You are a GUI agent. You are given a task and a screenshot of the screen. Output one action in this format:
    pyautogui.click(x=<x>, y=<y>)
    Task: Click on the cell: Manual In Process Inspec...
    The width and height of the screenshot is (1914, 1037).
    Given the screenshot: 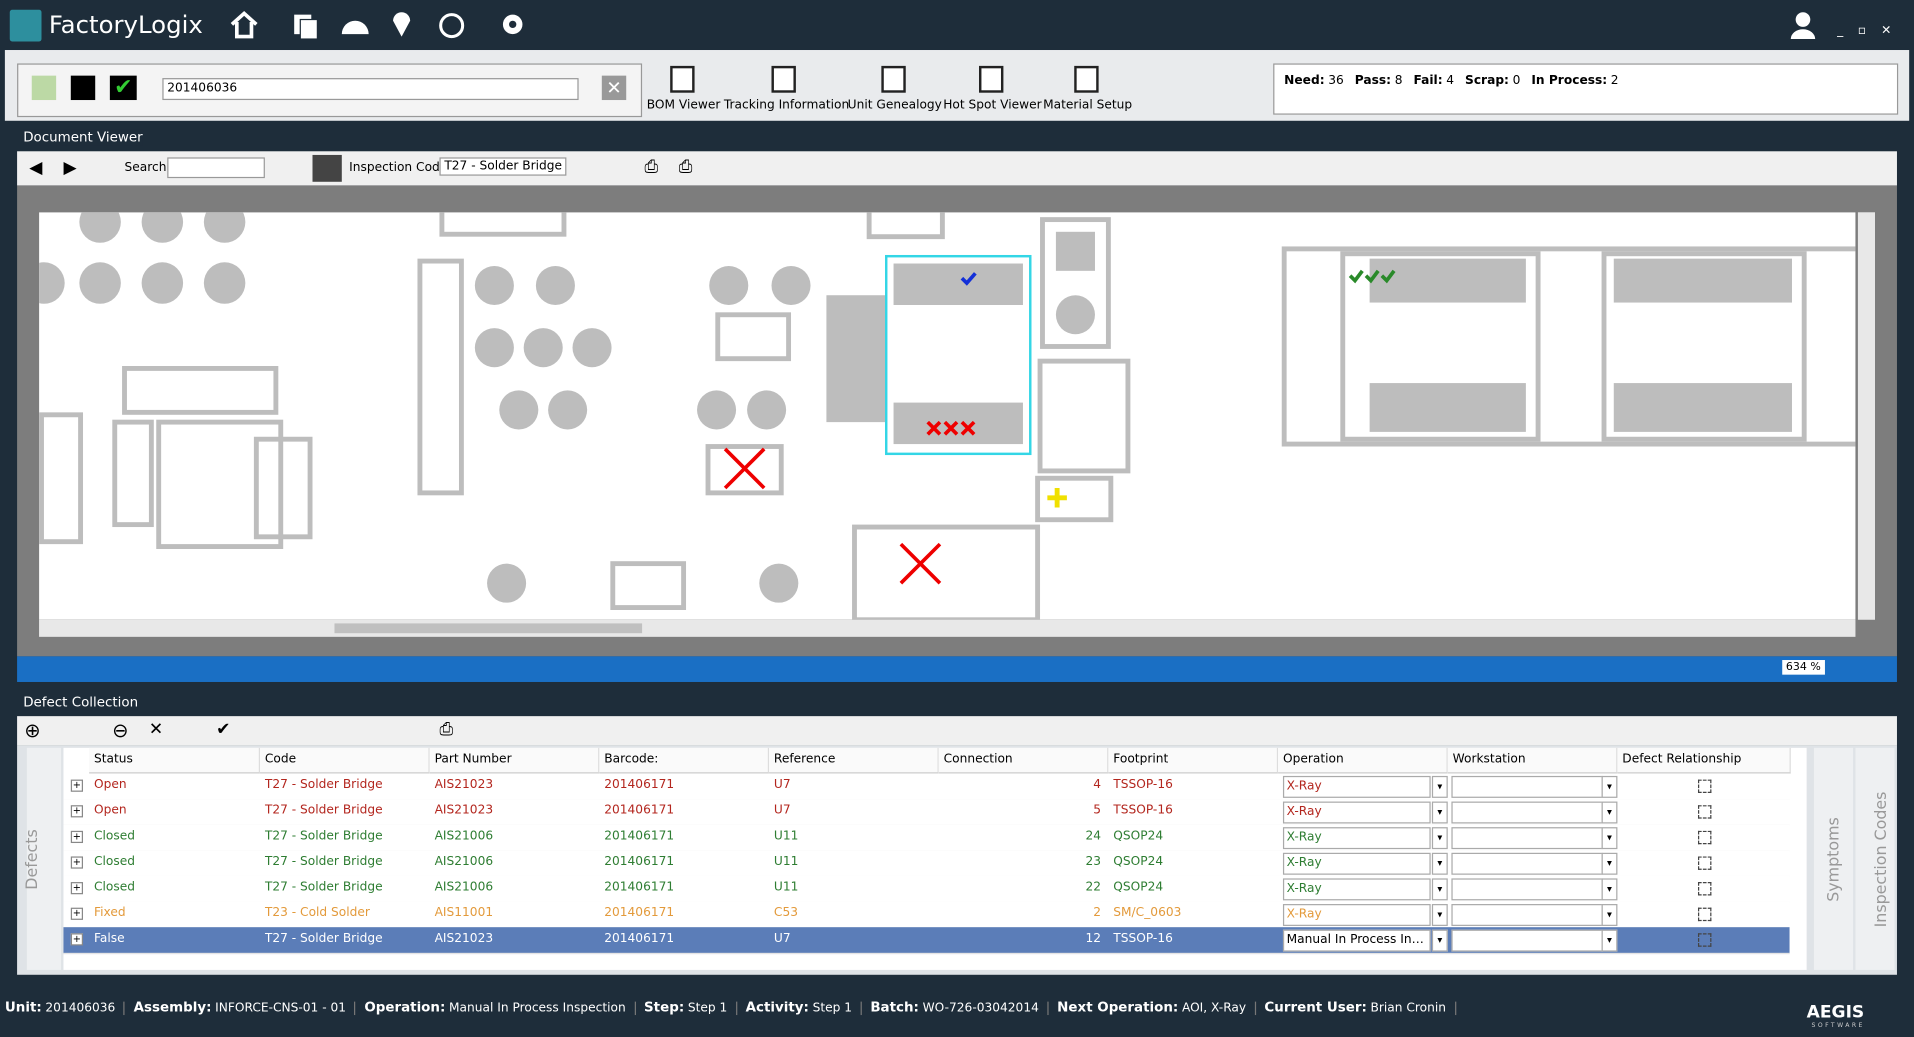 What is the action you would take?
    pyautogui.click(x=1356, y=940)
    